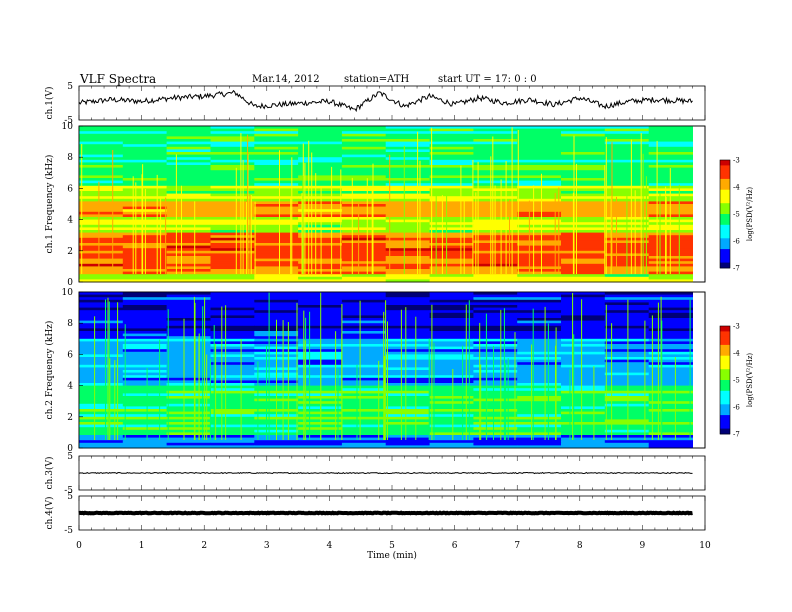 The width and height of the screenshot is (792, 612). I want to click on x-tick-label: 5, so click(392, 546).